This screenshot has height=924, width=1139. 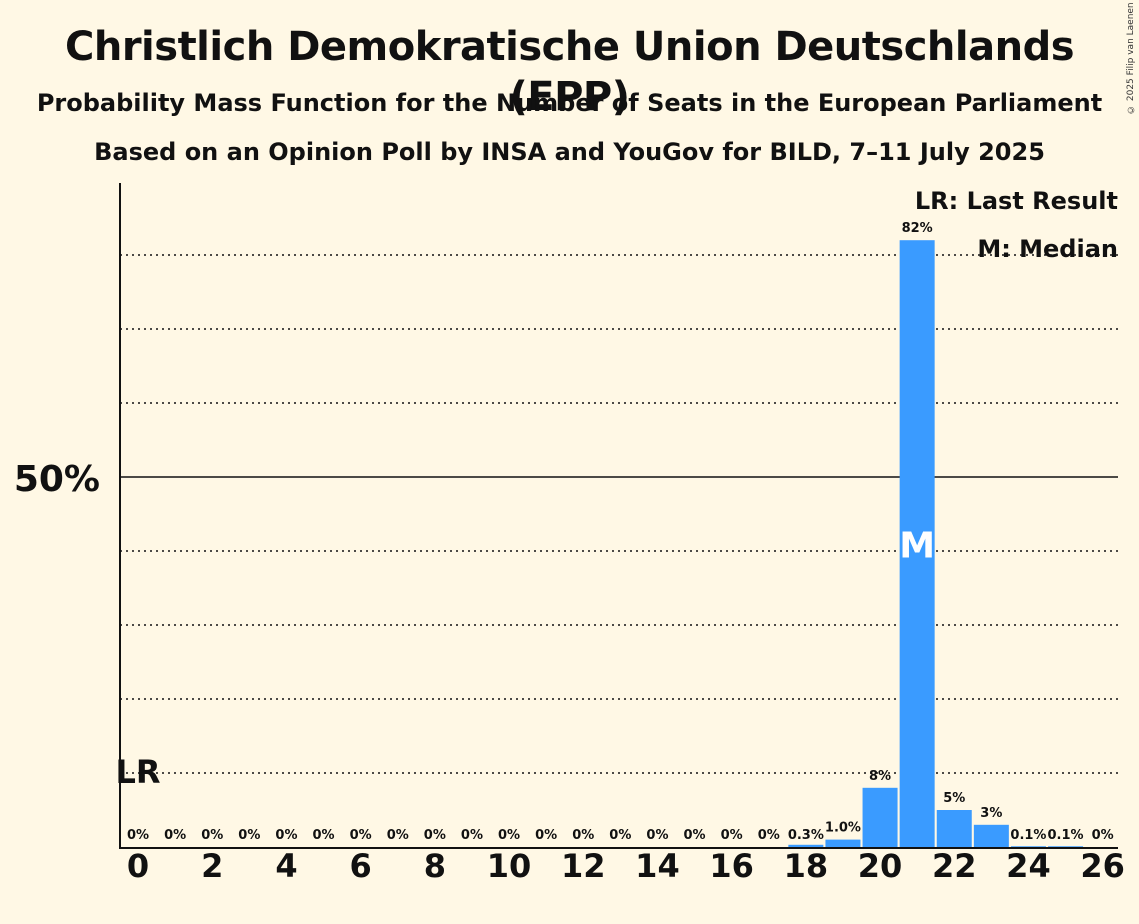 I want to click on bar-value-label: 5%, so click(x=954, y=798).